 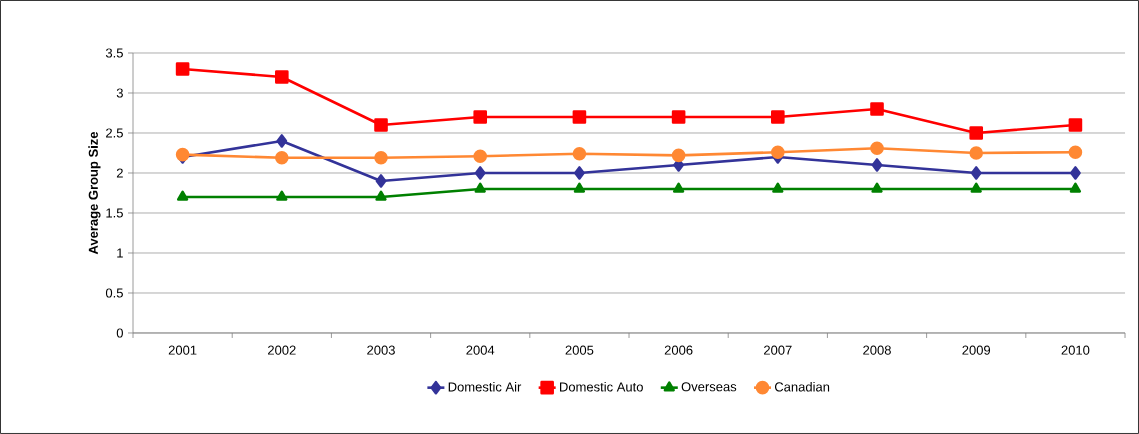 I want to click on x-tick-label: 2005, so click(x=579, y=350).